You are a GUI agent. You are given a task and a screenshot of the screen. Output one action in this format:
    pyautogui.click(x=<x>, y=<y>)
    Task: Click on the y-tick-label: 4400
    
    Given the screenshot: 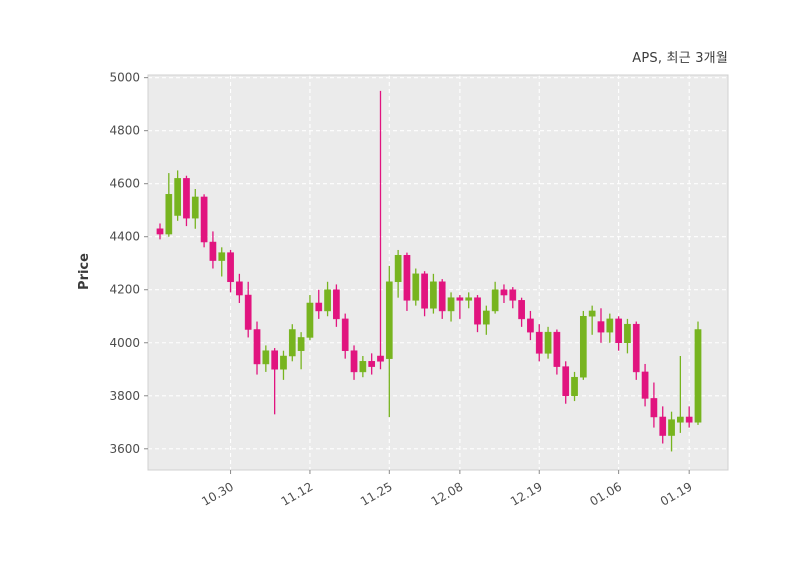 What is the action you would take?
    pyautogui.click(x=124, y=237)
    